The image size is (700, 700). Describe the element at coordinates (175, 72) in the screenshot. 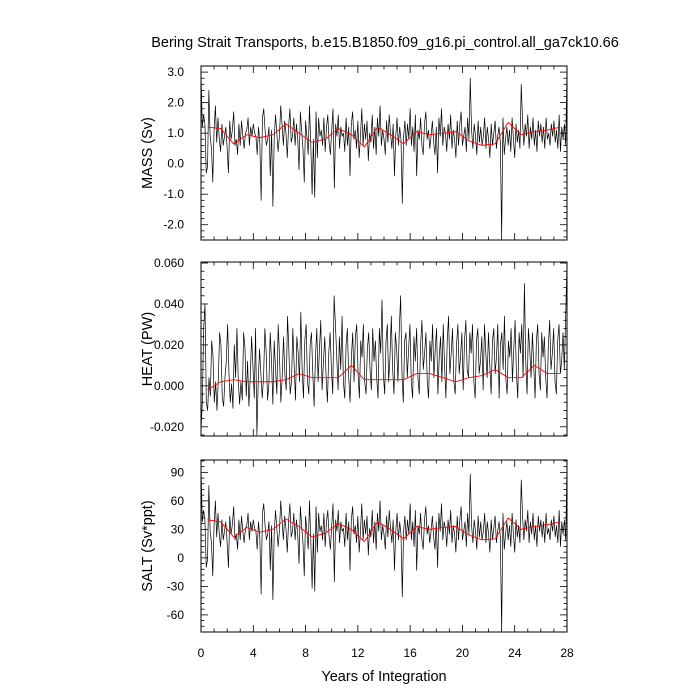

I see `y-tick-label: 3.0` at that location.